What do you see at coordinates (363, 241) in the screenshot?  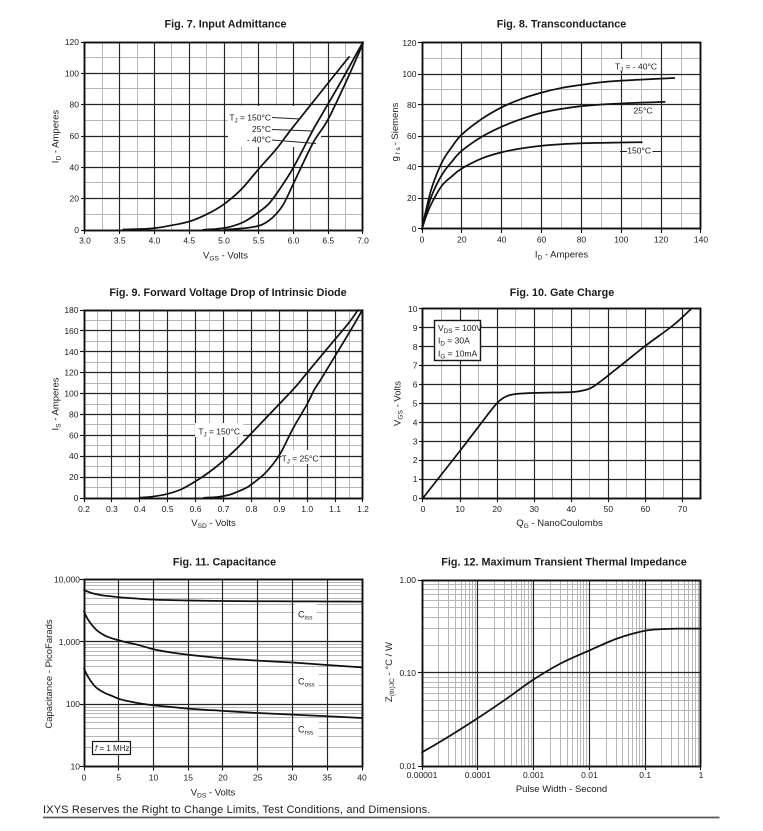 I see `svg-text: 7.0` at bounding box center [363, 241].